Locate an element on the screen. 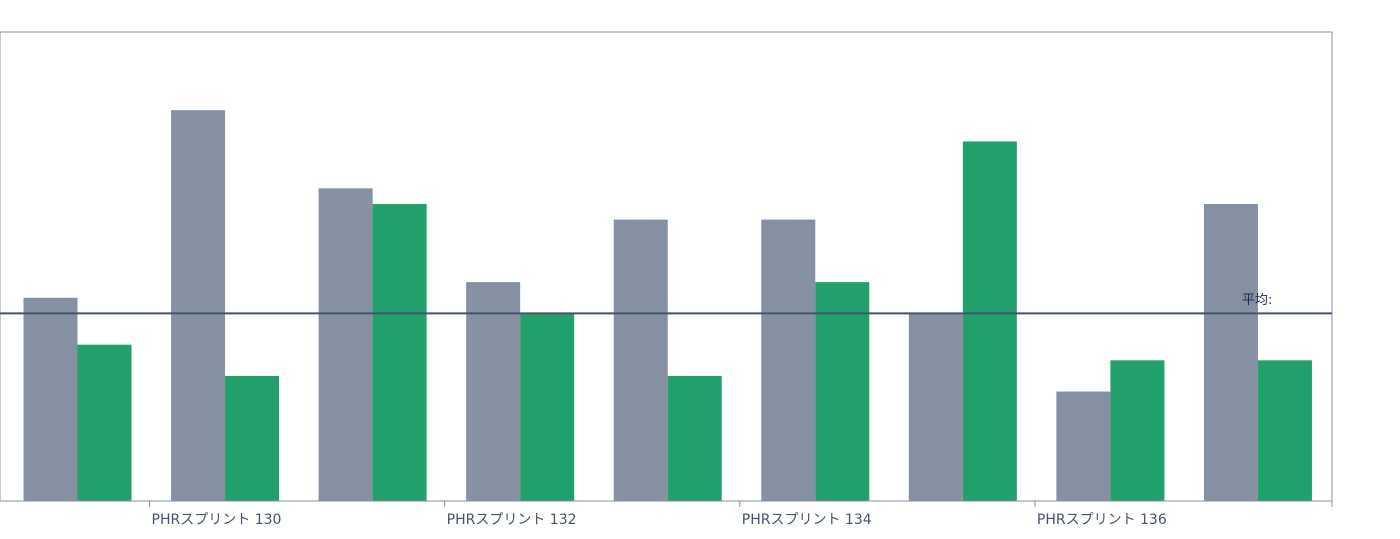  x-tick-label: PHRスプリント 130 is located at coordinates (217, 520).